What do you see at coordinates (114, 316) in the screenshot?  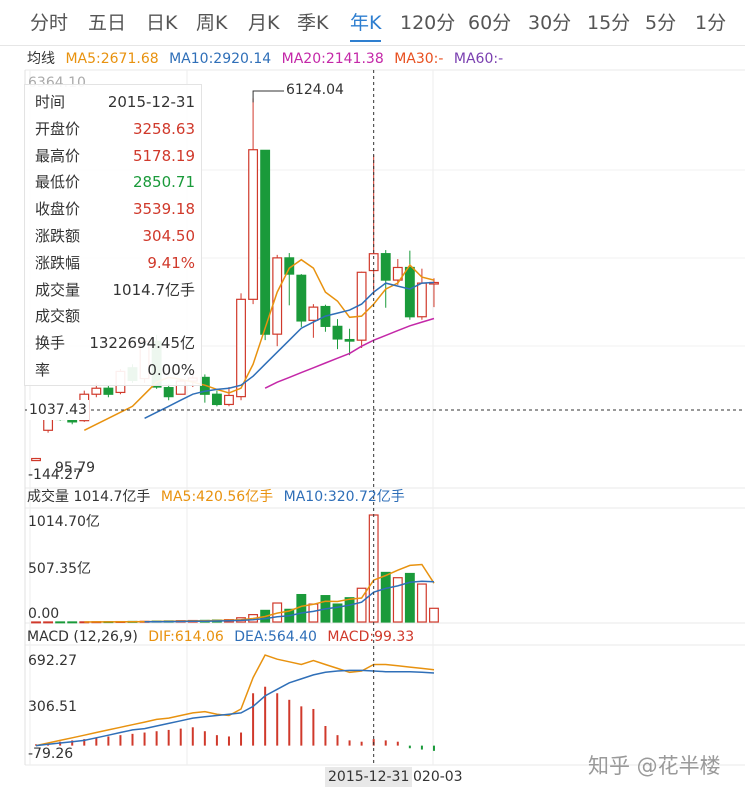 I see `tooltip-row: 成交额` at bounding box center [114, 316].